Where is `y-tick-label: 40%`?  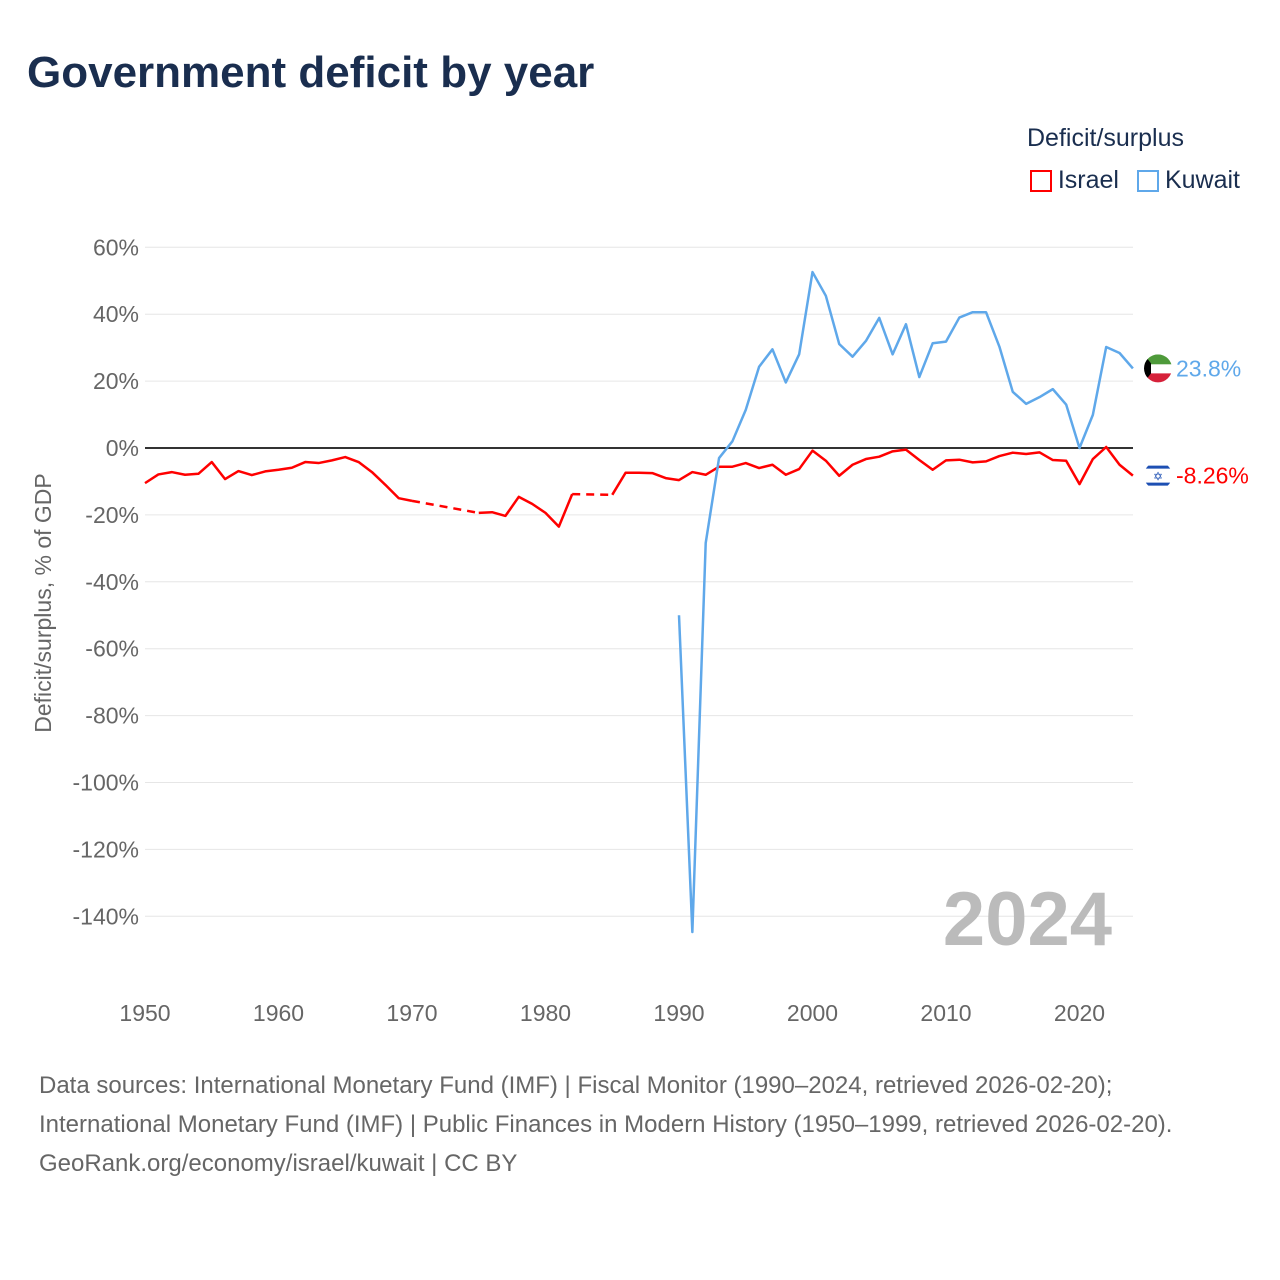 y-tick-label: 40% is located at coordinates (116, 314).